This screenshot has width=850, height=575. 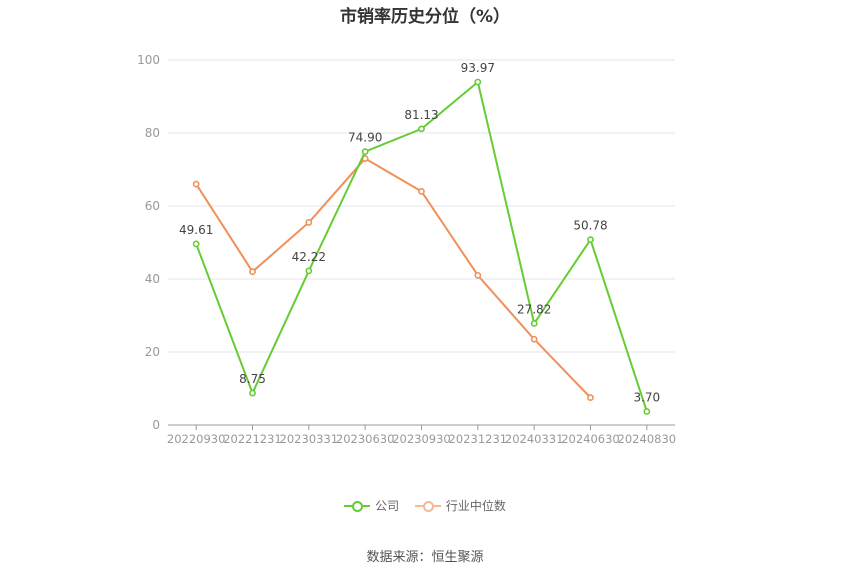 I want to click on data-label: 3.70, so click(x=646, y=397).